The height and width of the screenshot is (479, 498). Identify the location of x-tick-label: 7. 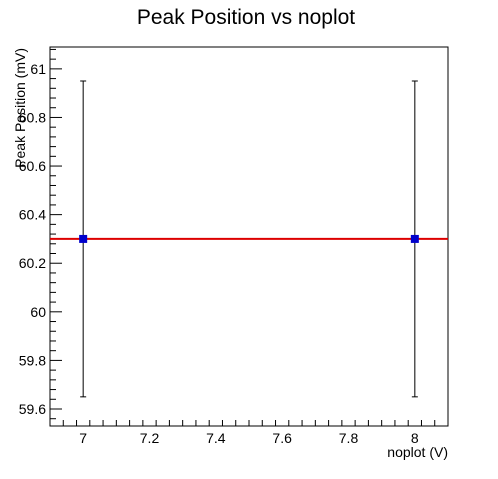
(83, 438).